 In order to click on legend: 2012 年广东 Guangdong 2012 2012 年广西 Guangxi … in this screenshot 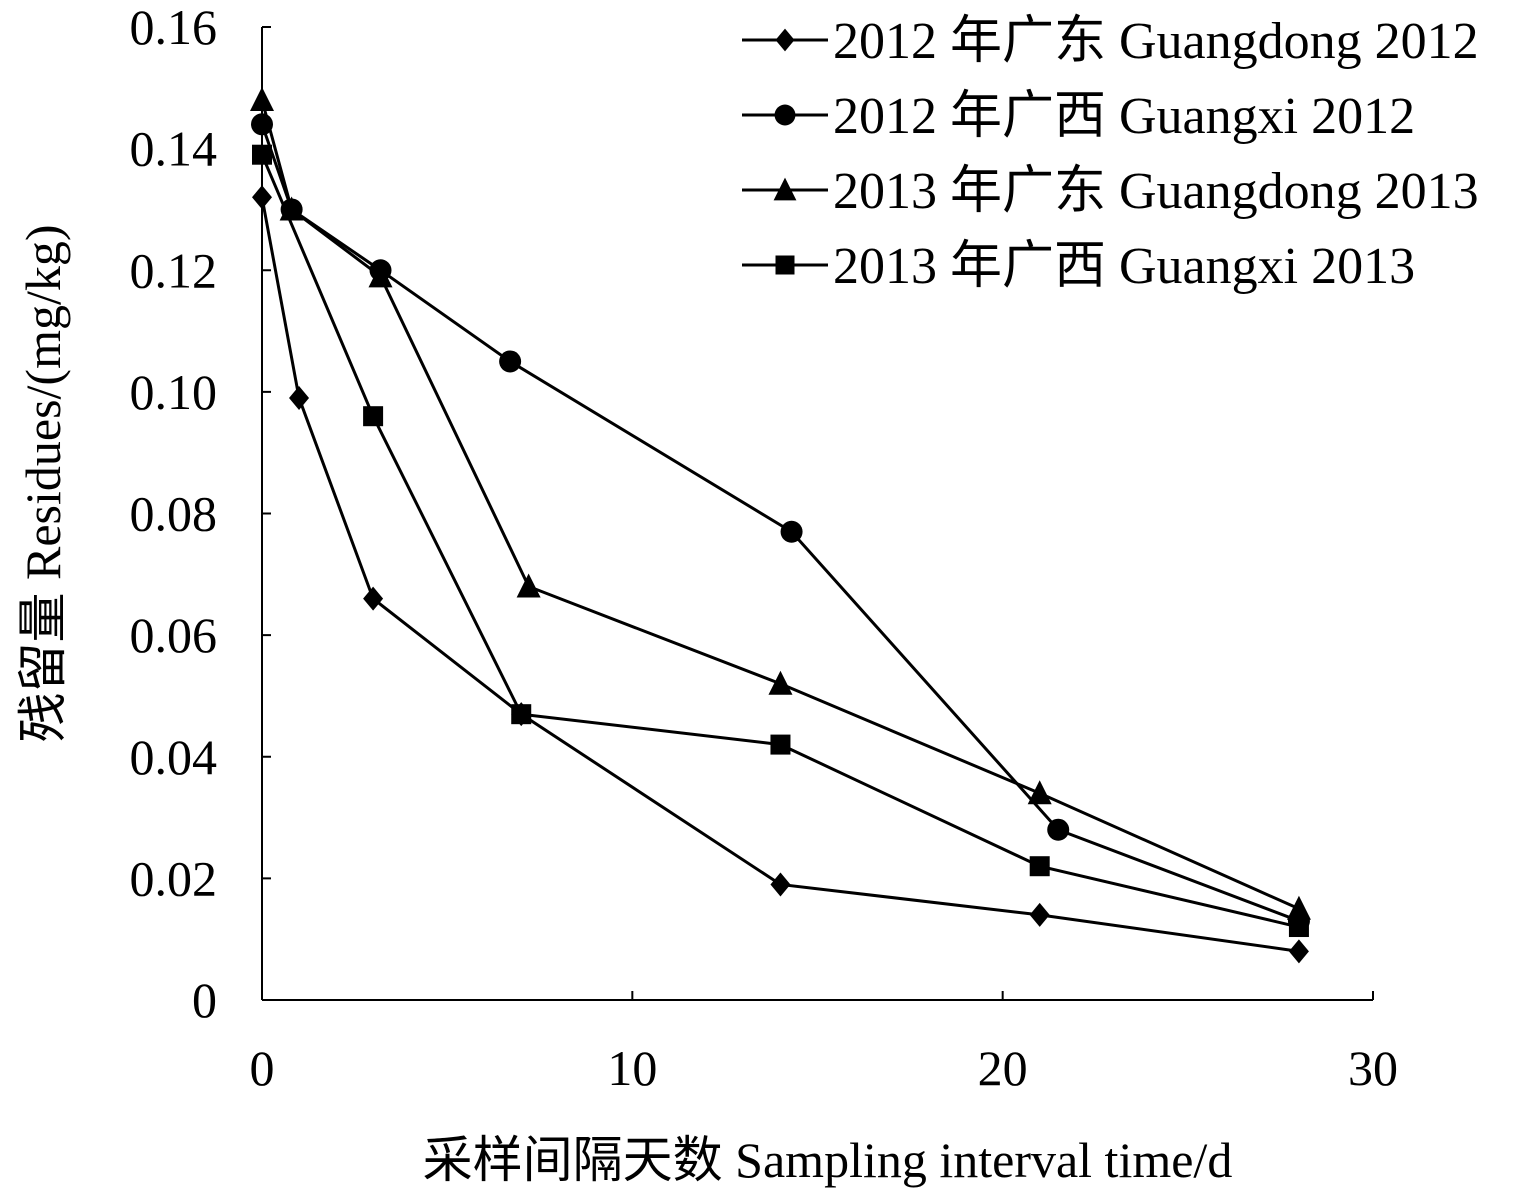, I will do `click(1110, 154)`.